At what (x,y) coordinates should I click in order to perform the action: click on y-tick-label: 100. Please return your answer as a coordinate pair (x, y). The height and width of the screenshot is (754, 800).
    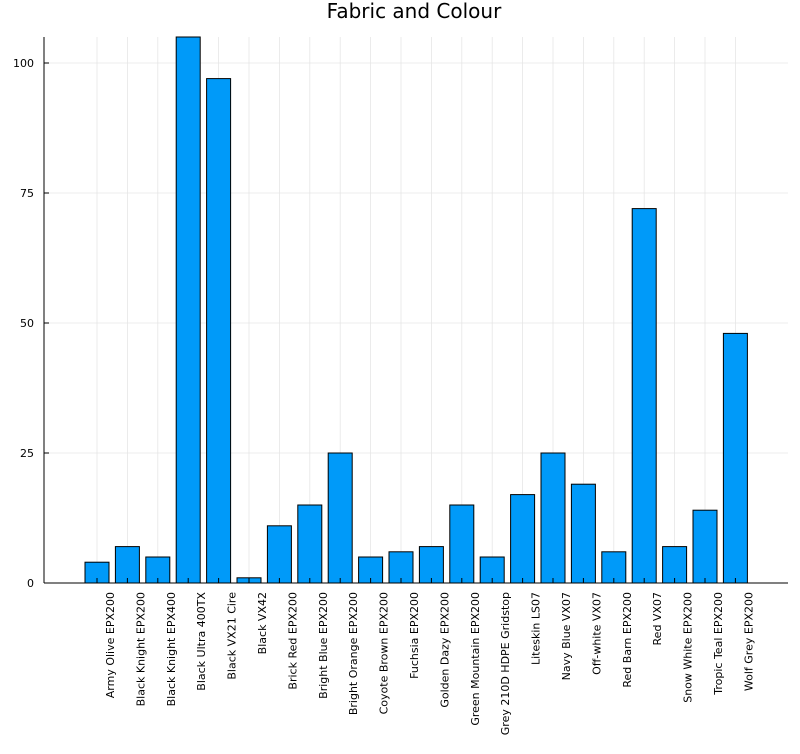
    Looking at the image, I should click on (23, 63).